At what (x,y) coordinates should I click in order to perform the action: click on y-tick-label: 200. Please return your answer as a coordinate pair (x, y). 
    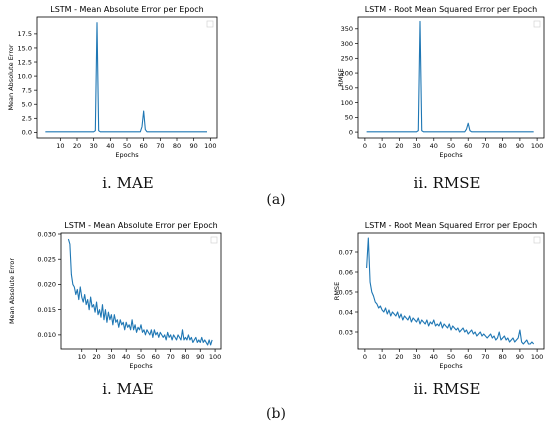
    Looking at the image, I should click on (347, 73).